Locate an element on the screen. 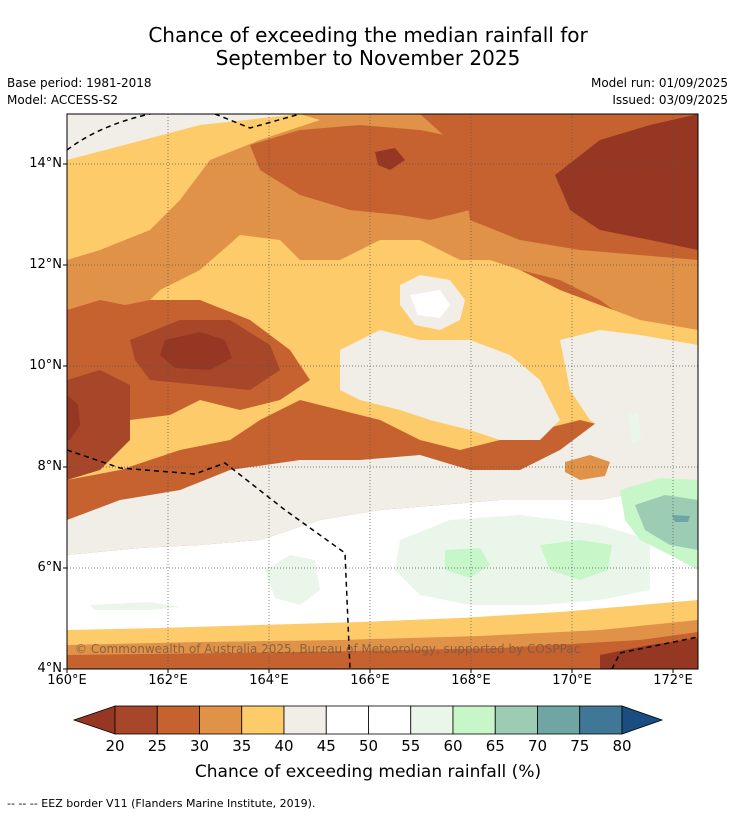 The height and width of the screenshot is (816, 736). region-20-core is located at coordinates (196, 351).